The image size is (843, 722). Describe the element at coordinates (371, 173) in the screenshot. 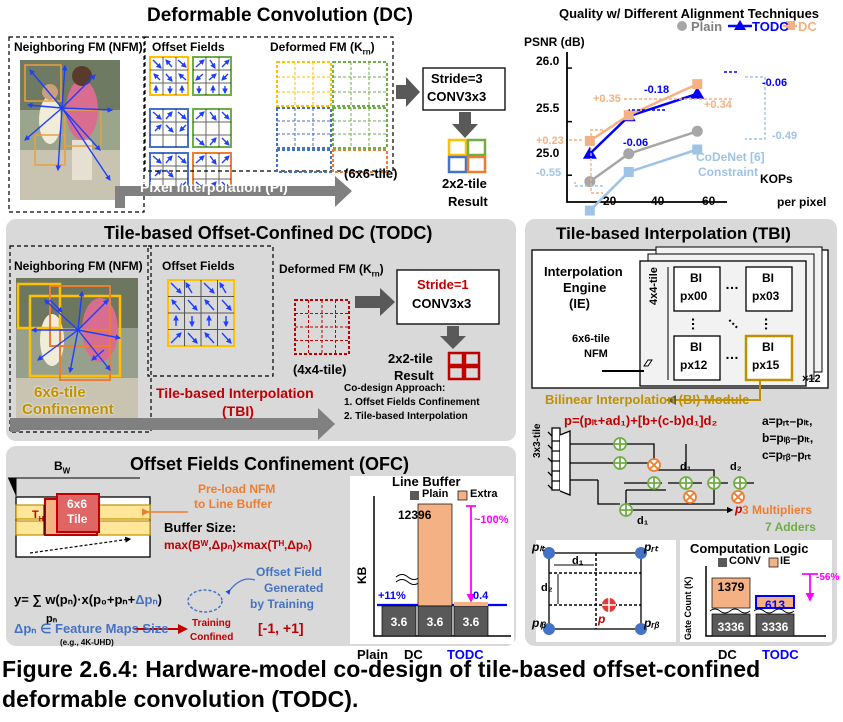

I see `dc-tile-label: (6x6-tile)` at that location.